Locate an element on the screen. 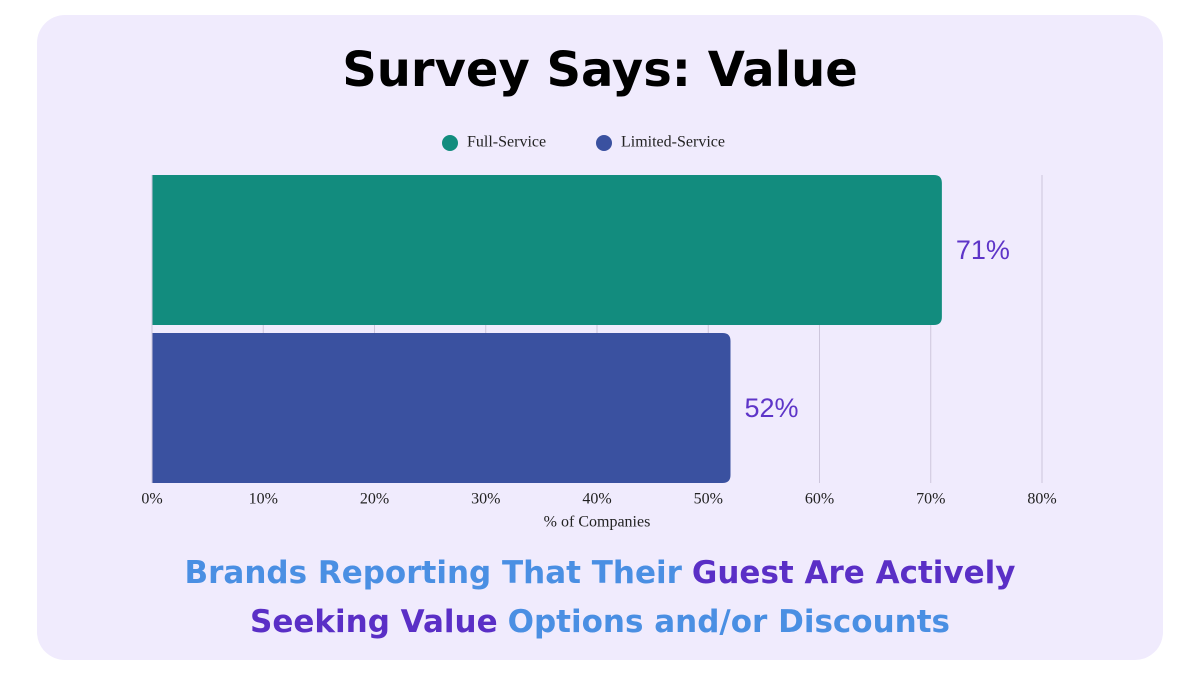  subtitle-part: Brands Reporting That Their is located at coordinates (434, 573).